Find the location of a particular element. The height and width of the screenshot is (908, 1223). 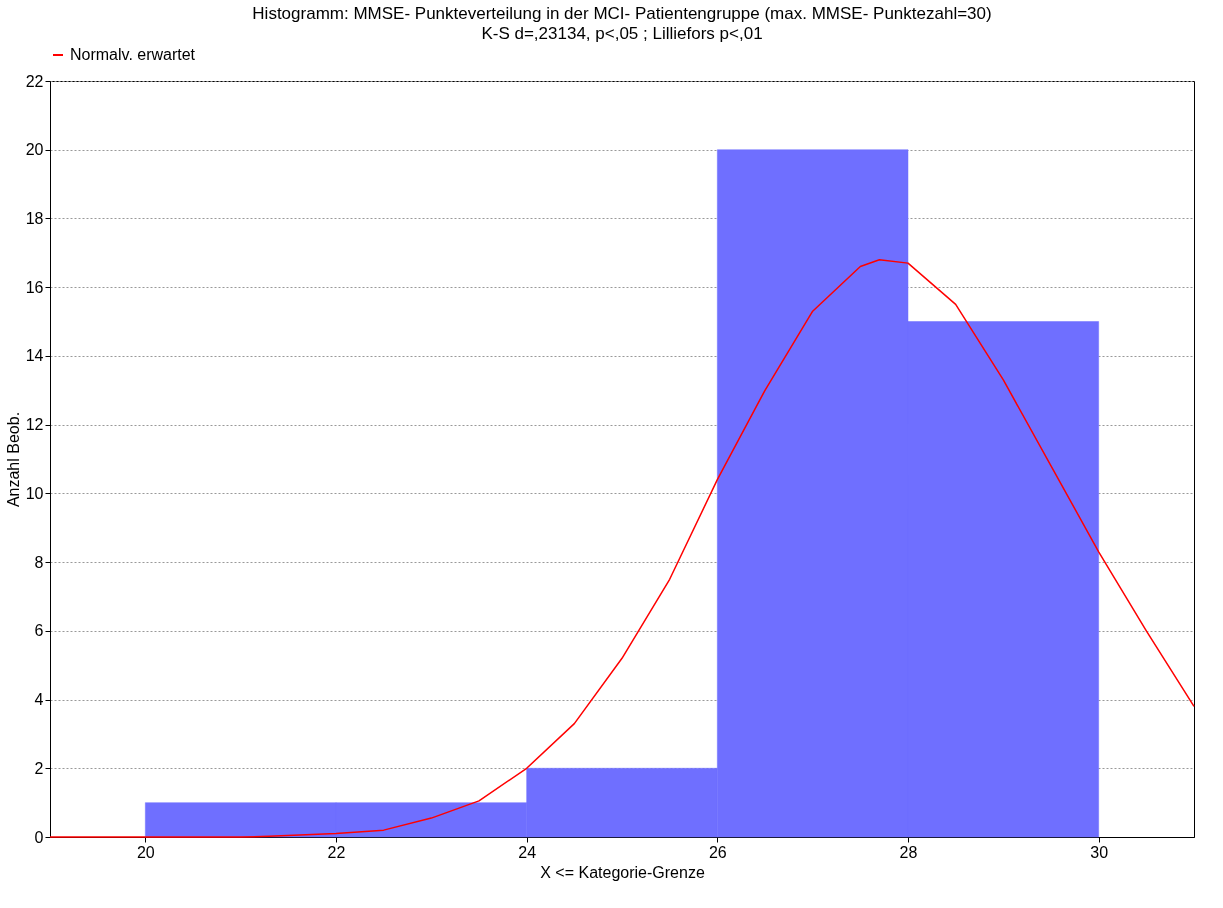

y-tick-label: 0 is located at coordinates (39, 837).